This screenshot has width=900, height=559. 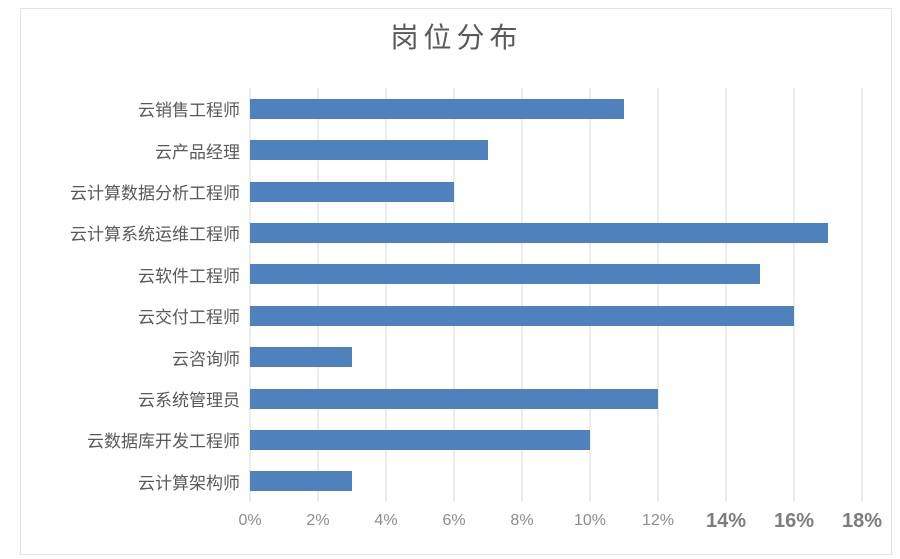 What do you see at coordinates (206, 359) in the screenshot?
I see `category-label: 云咨询师` at bounding box center [206, 359].